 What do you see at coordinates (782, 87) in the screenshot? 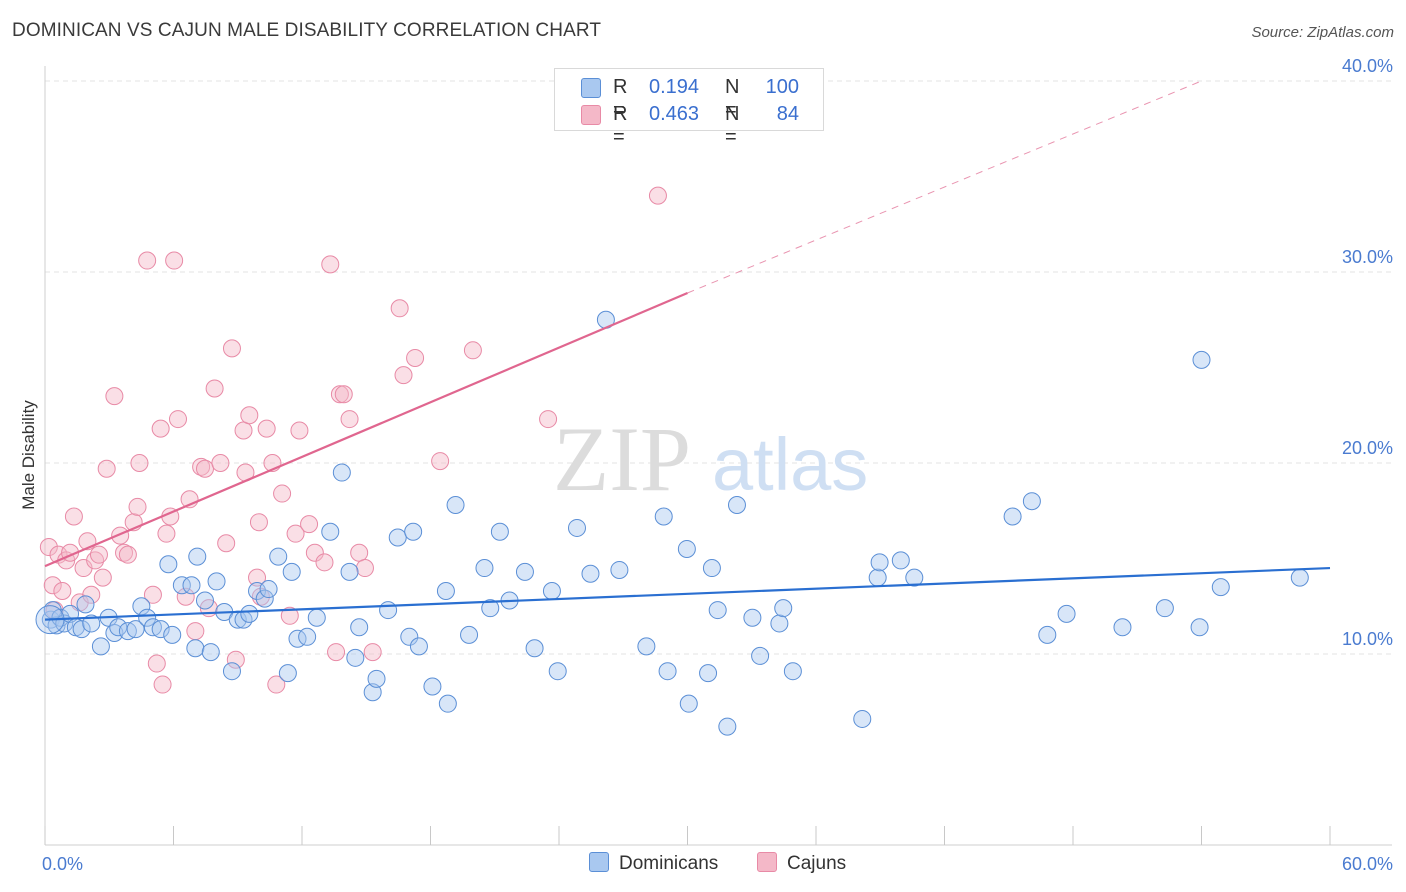
I see `legend-n-value: 100` at bounding box center [782, 87].